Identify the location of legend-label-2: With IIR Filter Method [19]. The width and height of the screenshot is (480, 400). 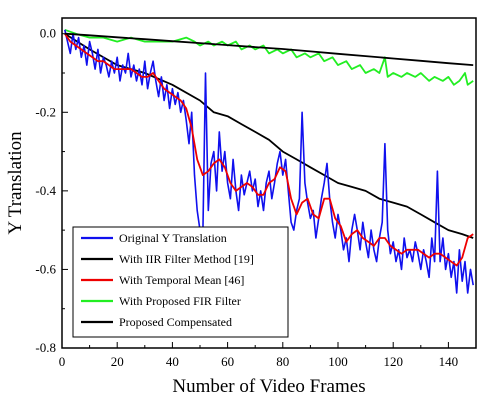
(186, 259).